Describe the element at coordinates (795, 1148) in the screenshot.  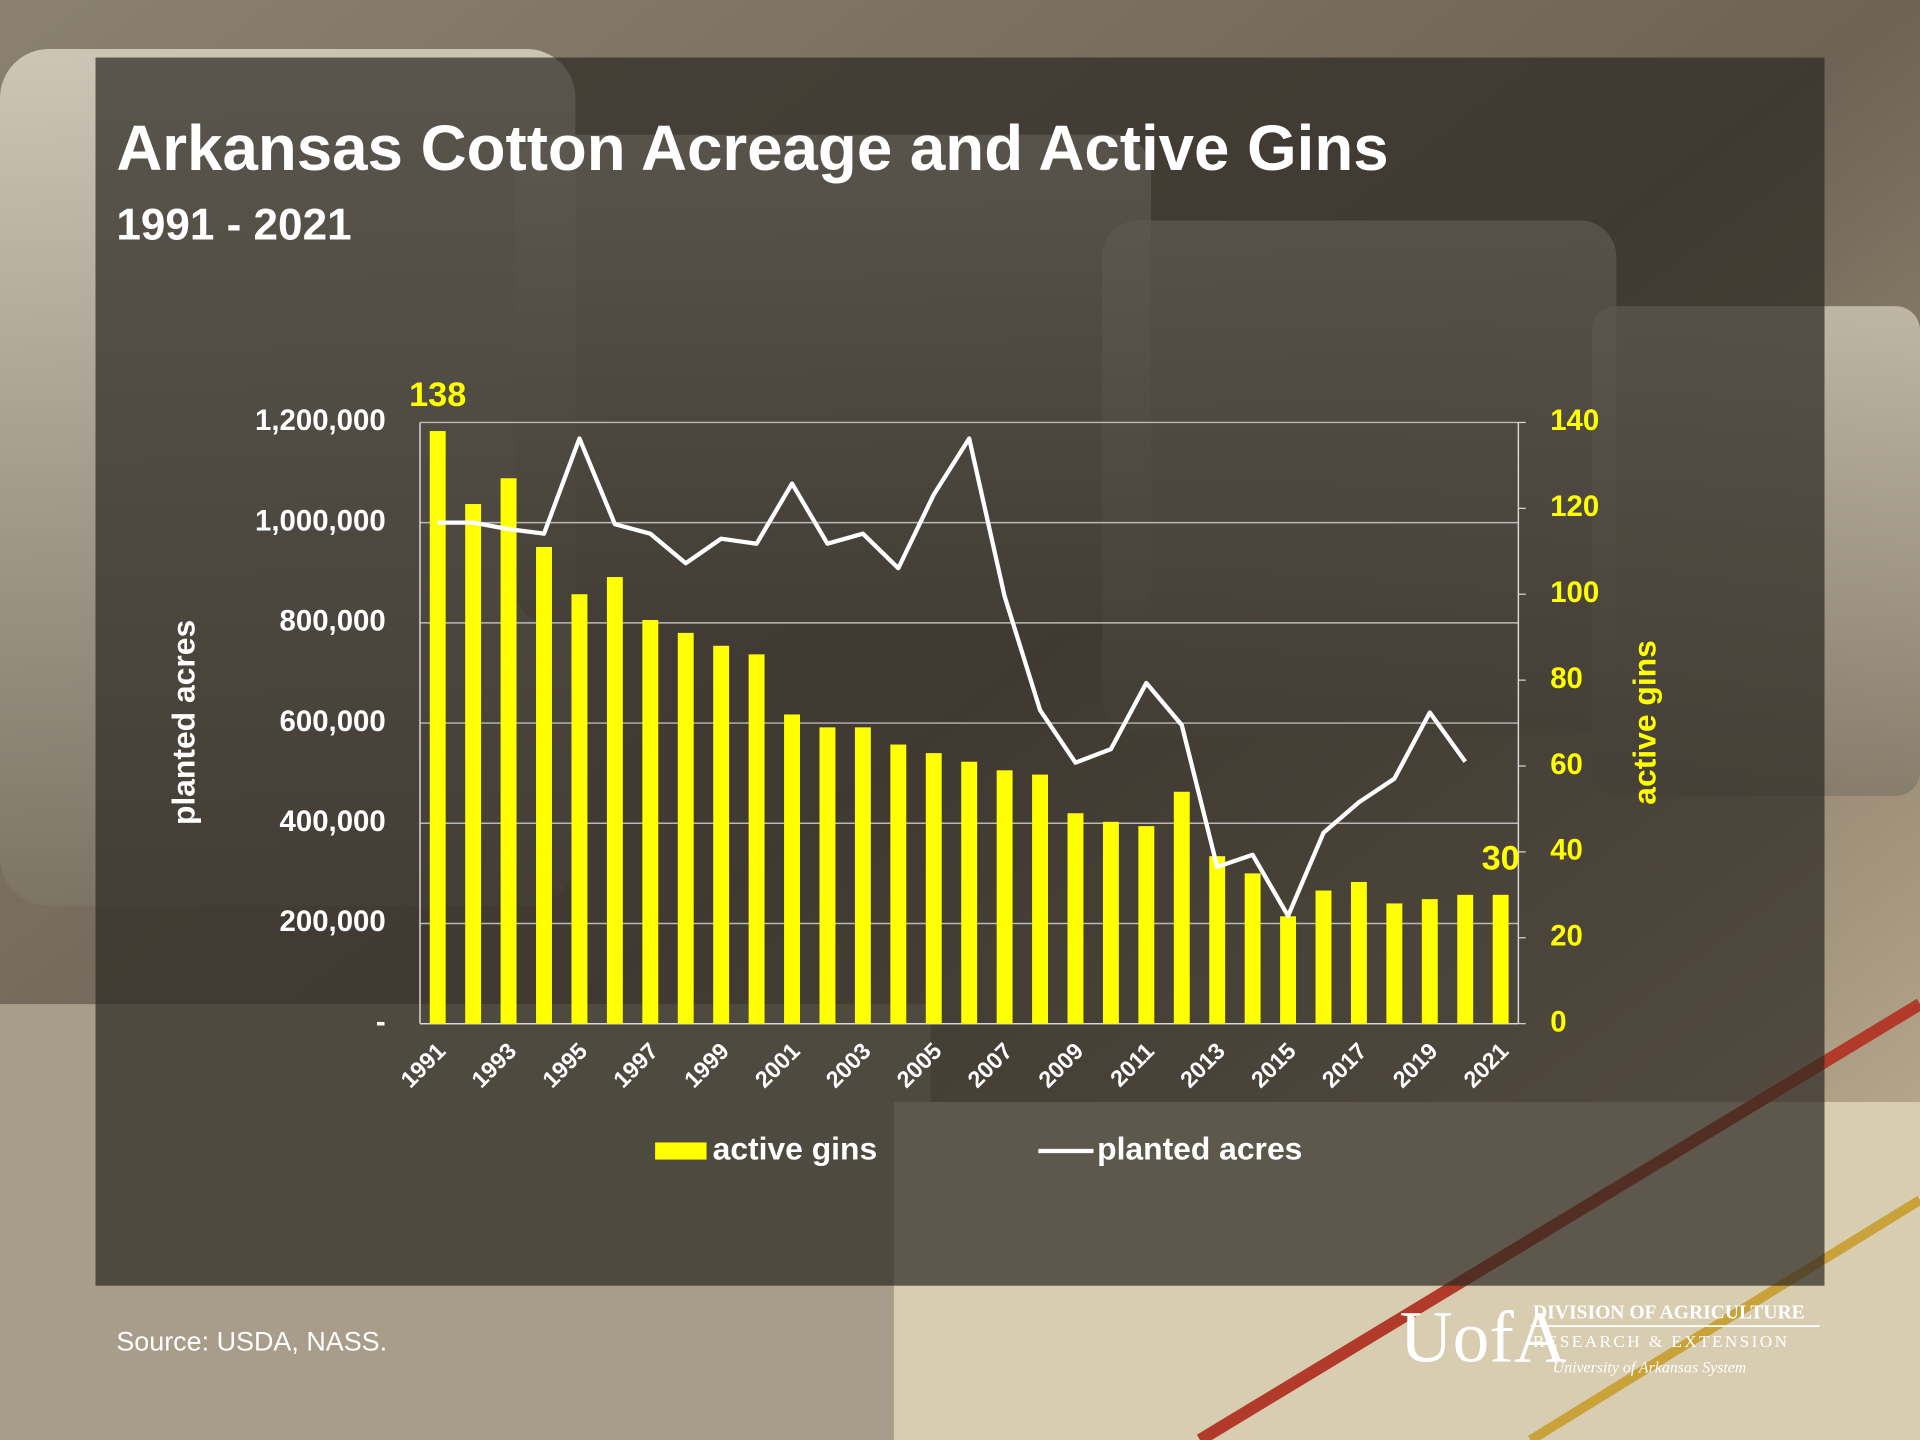
I see `legend-label: active gins` at that location.